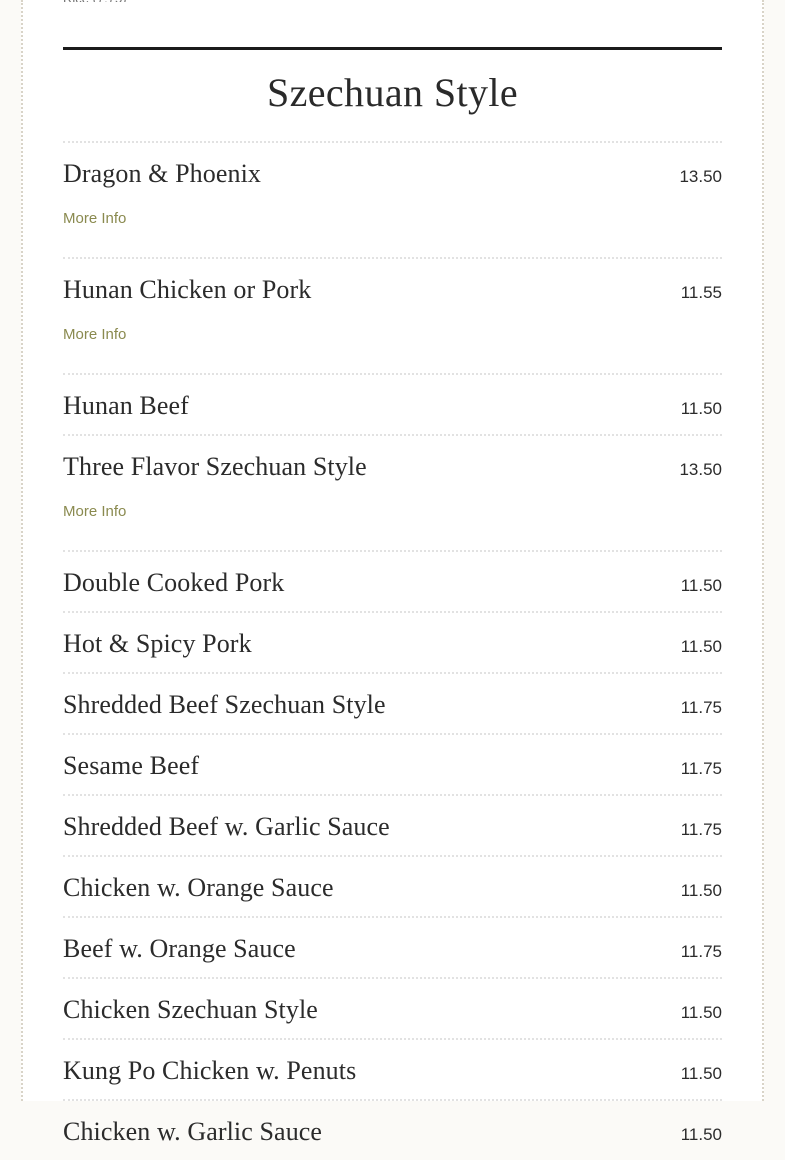 Image resolution: width=785 pixels, height=1160 pixels. Describe the element at coordinates (392, 48) in the screenshot. I see `section-divider-rule` at that location.